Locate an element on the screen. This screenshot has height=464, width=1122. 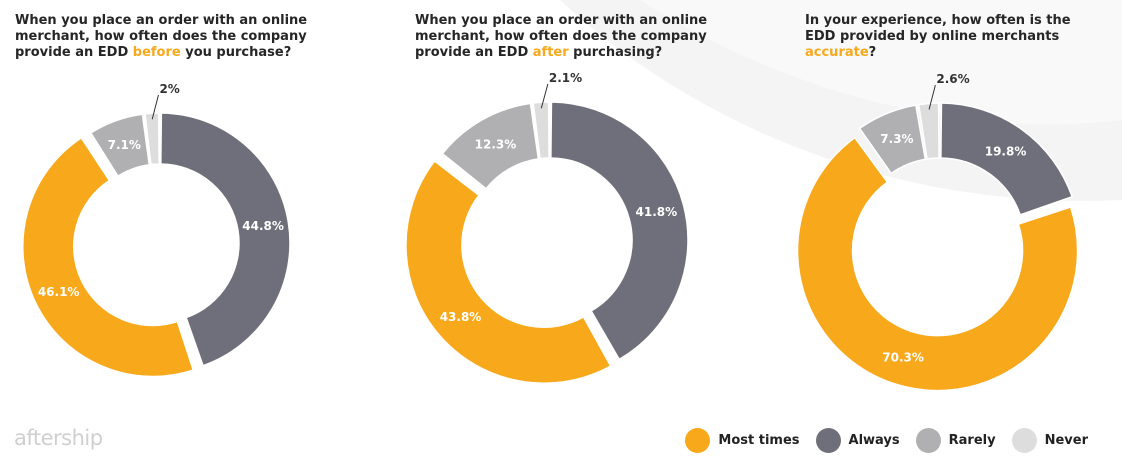
slice-label: 44.8% is located at coordinates (263, 226).